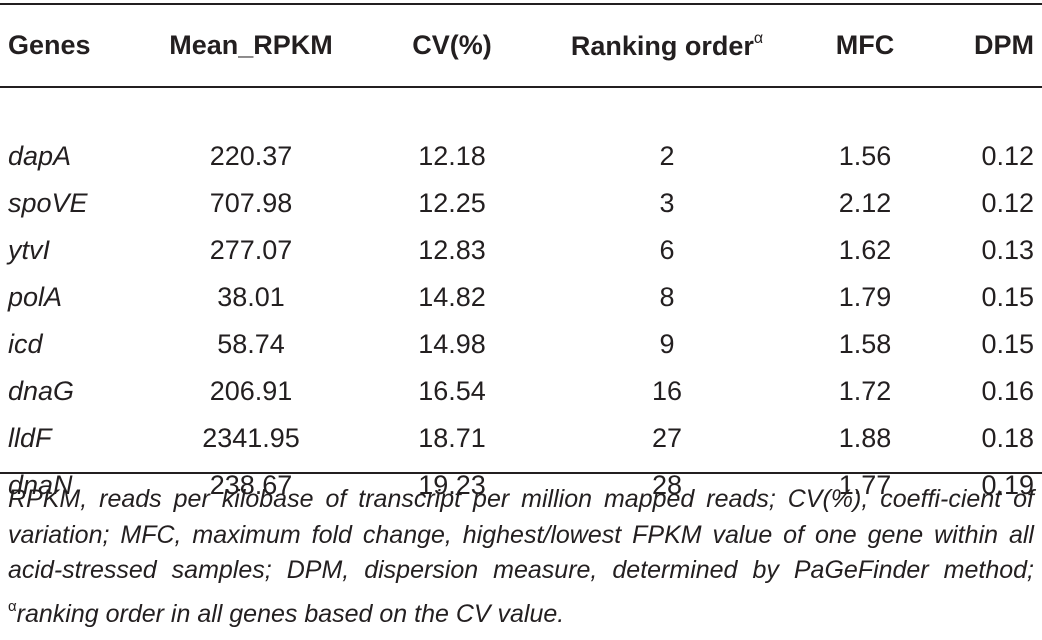  Describe the element at coordinates (251, 203) in the screenshot. I see `cell-mean-rpkm: 707.98` at that location.